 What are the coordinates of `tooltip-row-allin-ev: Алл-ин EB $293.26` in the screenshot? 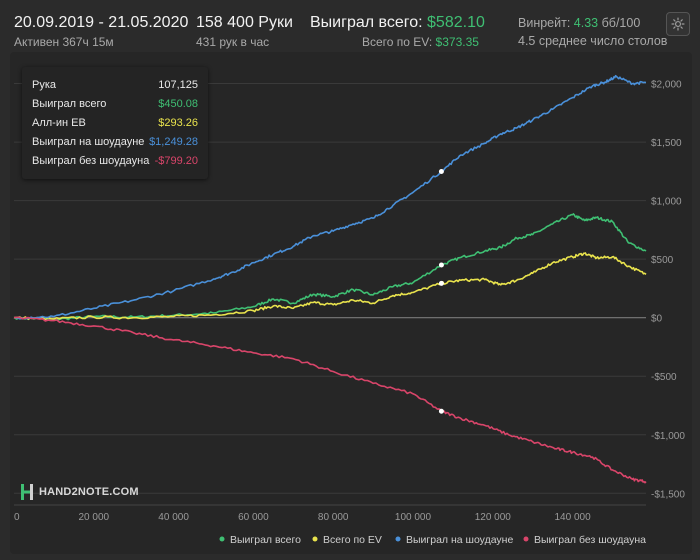 It's located at (115, 126).